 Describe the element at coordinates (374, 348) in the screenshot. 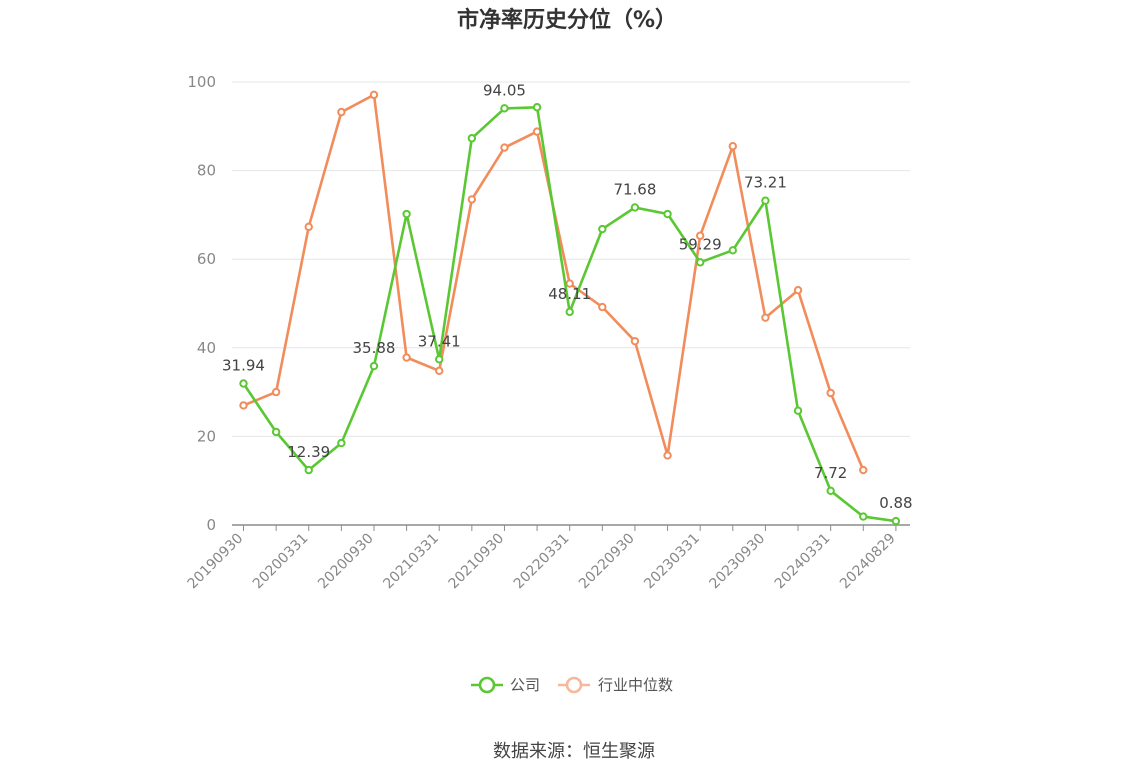

I see `data-label: 35.88` at that location.